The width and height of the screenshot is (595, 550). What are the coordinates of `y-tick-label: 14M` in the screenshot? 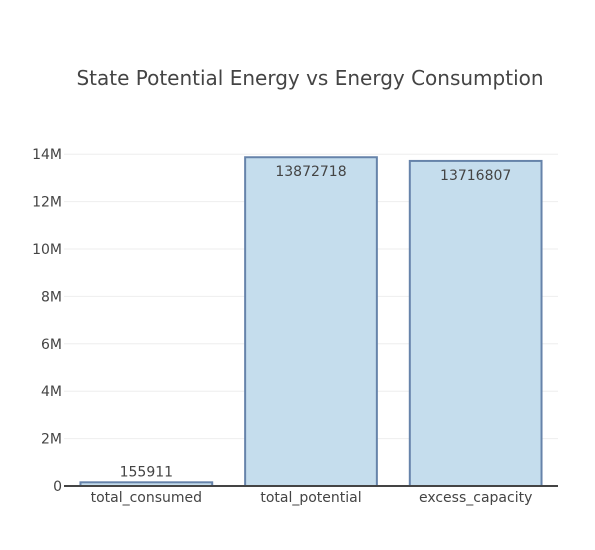 It's located at (47, 155).